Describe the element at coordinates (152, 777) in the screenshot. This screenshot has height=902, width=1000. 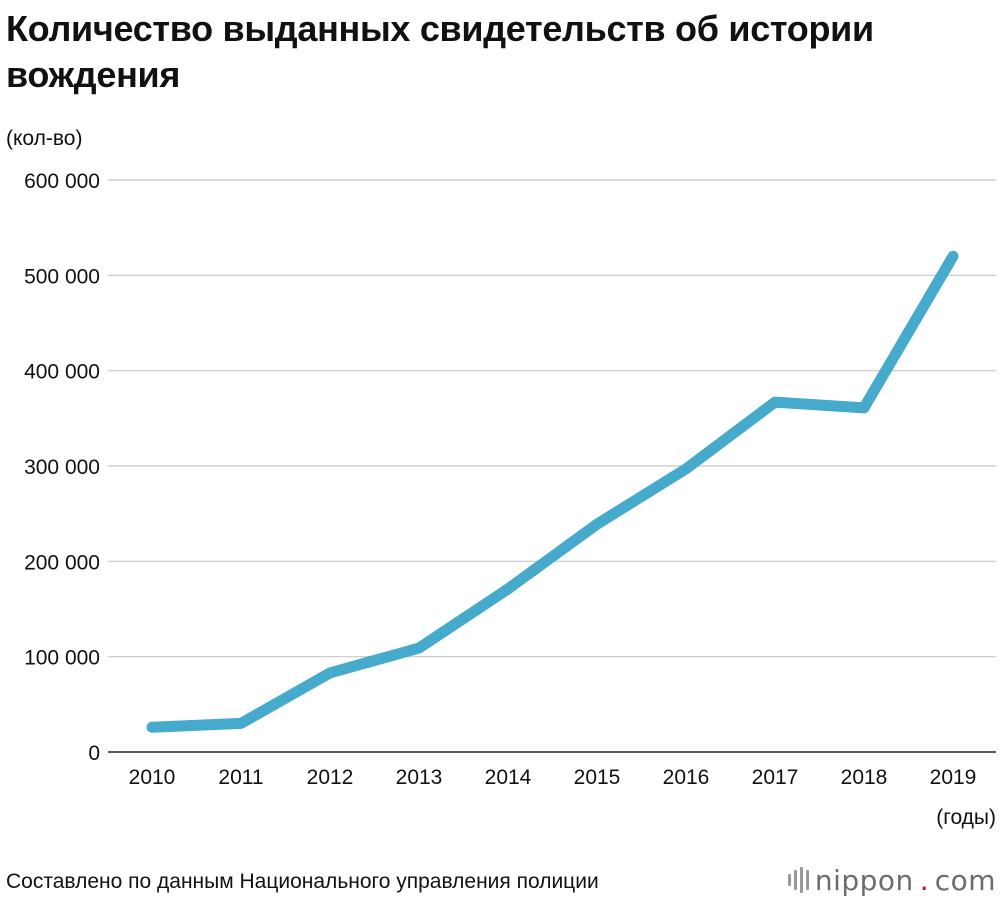
I see `x-tick-label: 2010` at that location.